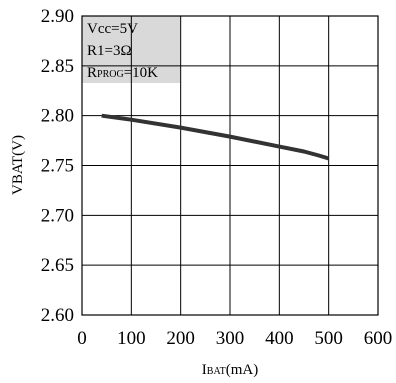 This screenshot has width=396, height=383. Describe the element at coordinates (57, 116) in the screenshot. I see `y-tick-label-4: 2.80` at that location.